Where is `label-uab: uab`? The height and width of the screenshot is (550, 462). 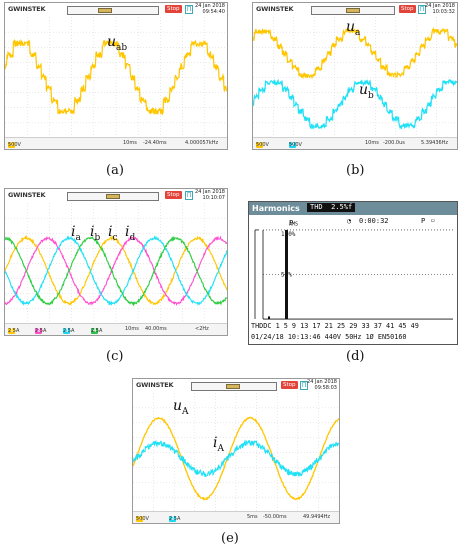 label-uab: uab is located at coordinates (117, 43).